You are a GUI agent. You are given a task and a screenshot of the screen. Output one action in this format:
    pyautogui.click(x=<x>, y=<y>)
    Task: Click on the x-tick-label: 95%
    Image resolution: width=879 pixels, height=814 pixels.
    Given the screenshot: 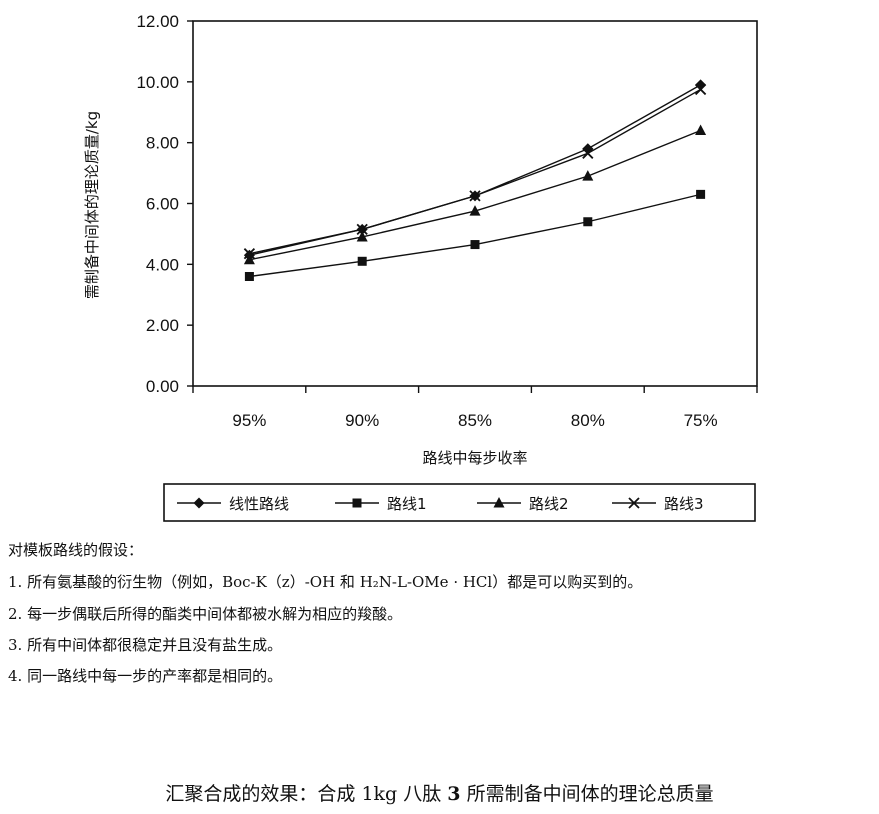 What is the action you would take?
    pyautogui.click(x=249, y=420)
    